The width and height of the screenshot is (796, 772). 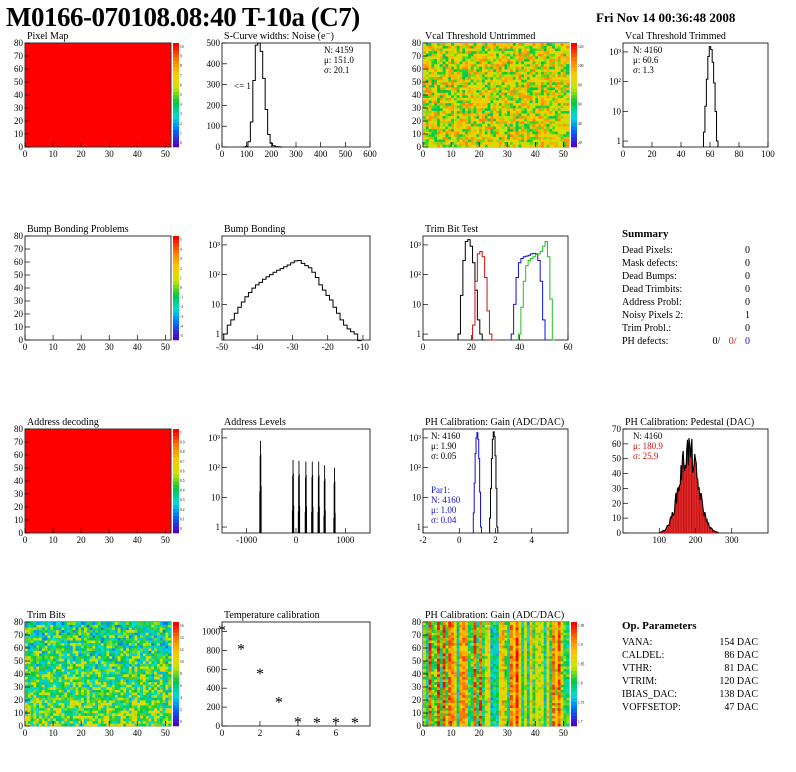 What do you see at coordinates (643, 70) in the screenshot?
I see `stat-sigma: σ: 1.3` at bounding box center [643, 70].